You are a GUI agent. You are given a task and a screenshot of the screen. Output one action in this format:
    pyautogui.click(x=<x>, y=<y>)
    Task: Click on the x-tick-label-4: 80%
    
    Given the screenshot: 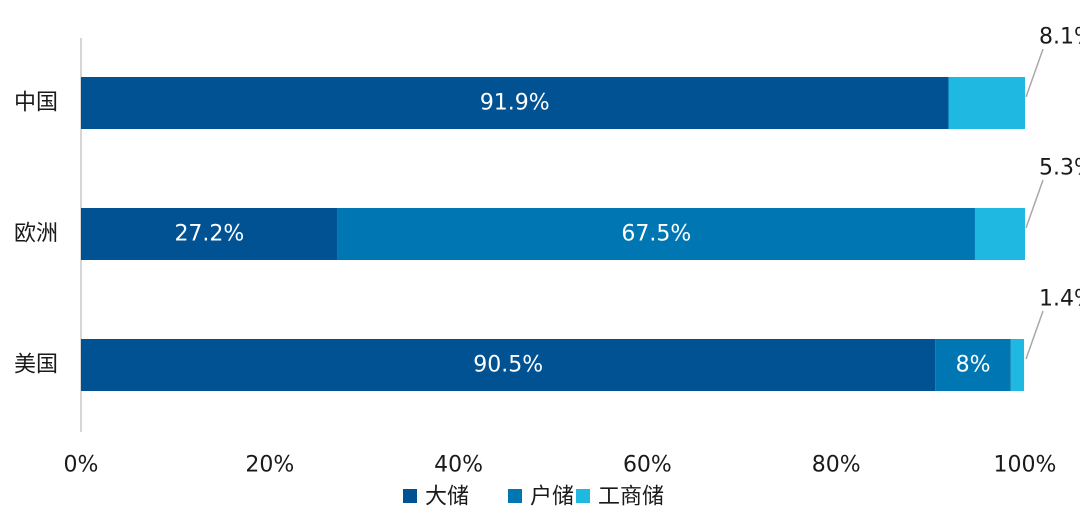 What is the action you would take?
    pyautogui.click(x=836, y=465)
    